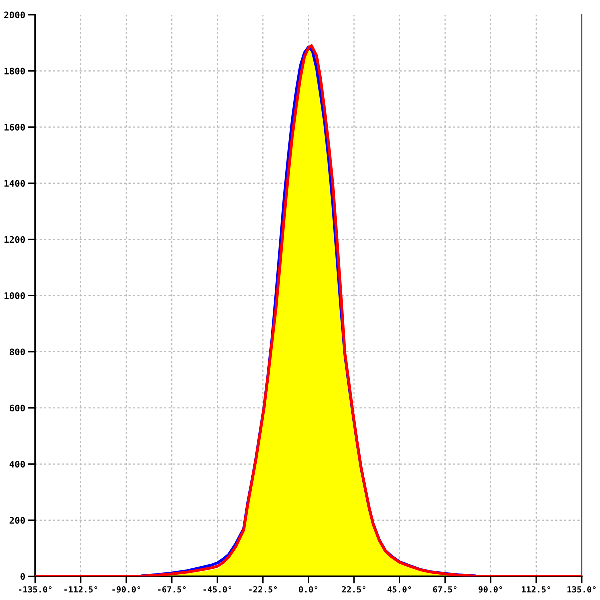 The width and height of the screenshot is (600, 600). What do you see at coordinates (15, 240) in the screenshot?
I see `y-tick-label: 1200` at bounding box center [15, 240].